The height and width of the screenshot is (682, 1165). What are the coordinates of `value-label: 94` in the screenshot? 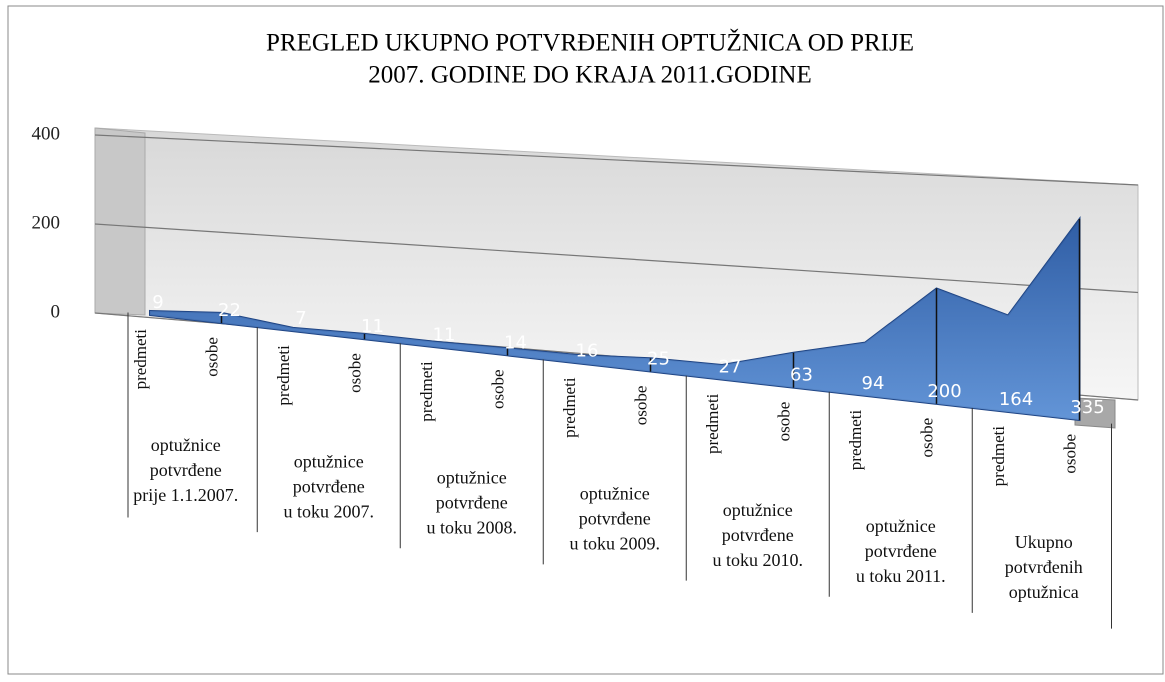 It's located at (873, 383).